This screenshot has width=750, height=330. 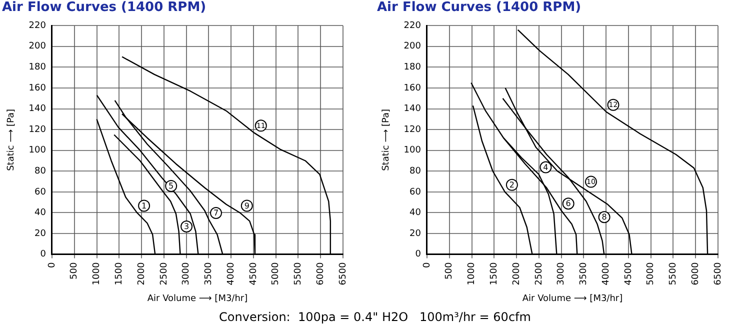 I want to click on annotation: 4, so click(x=545, y=167).